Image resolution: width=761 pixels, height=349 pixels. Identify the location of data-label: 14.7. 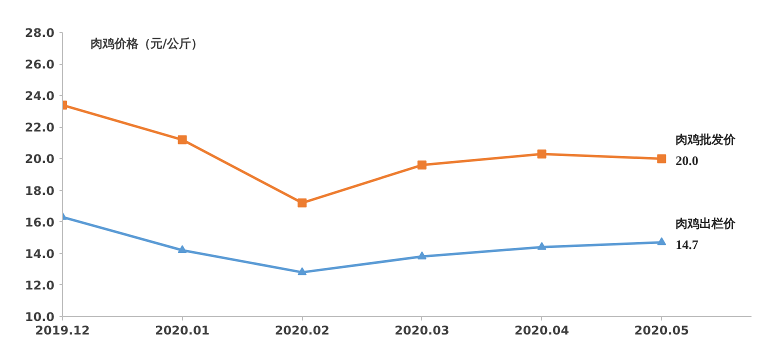
(687, 244).